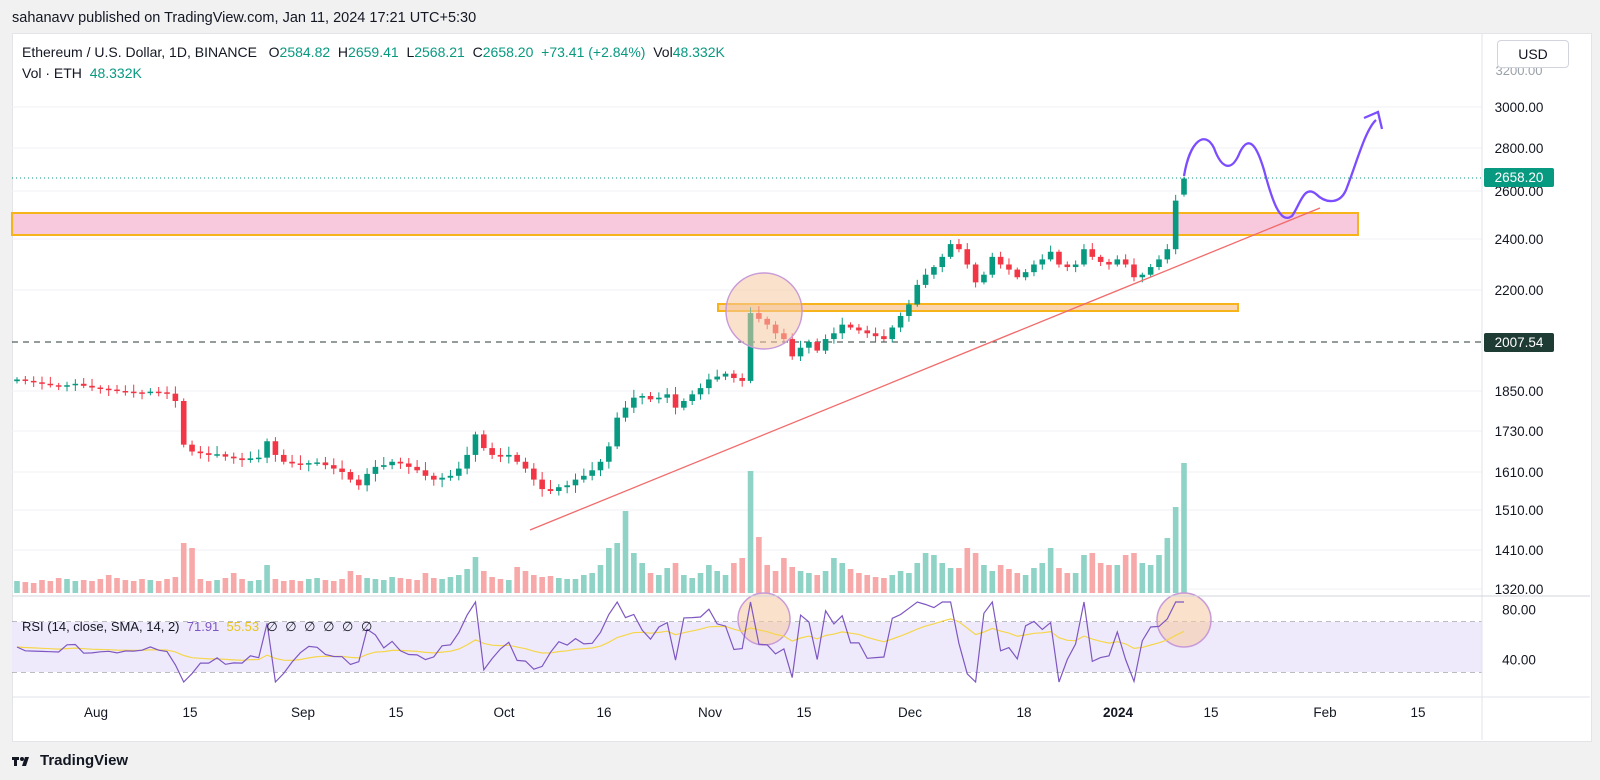  What do you see at coordinates (70, 760) in the screenshot?
I see `tradingview-footer: TradingView` at bounding box center [70, 760].